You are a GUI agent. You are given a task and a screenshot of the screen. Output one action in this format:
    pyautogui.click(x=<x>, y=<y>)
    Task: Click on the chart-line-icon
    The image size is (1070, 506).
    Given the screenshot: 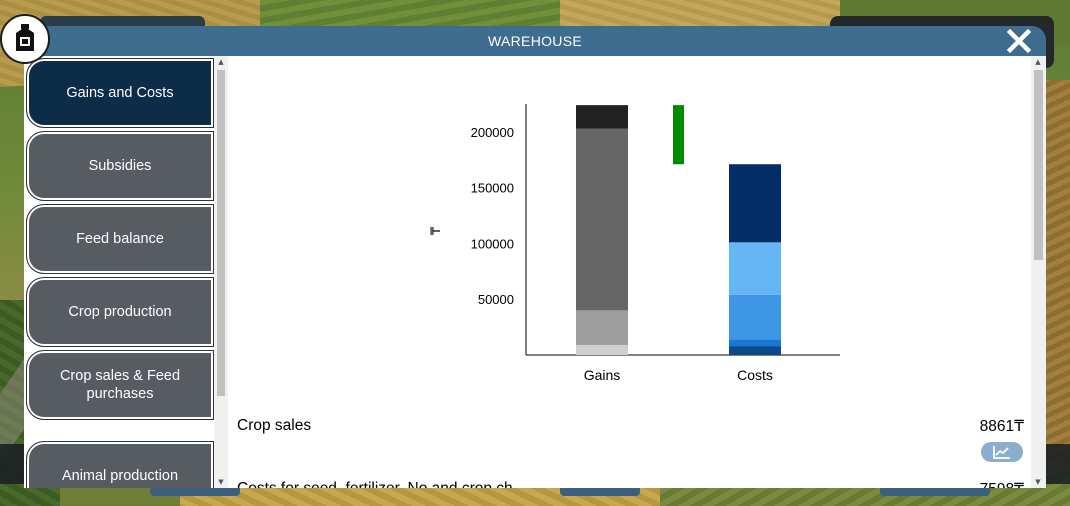 What is the action you would take?
    pyautogui.click(x=1001, y=452)
    